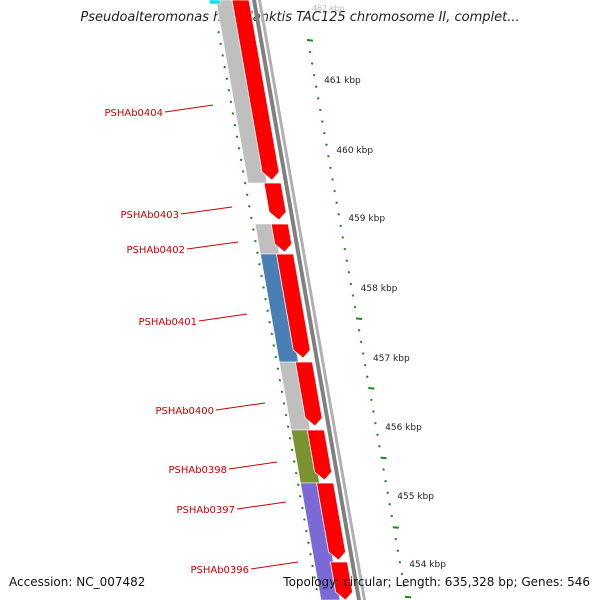  Describe the element at coordinates (184, 411) in the screenshot. I see `gene-label-pshab0400: PSHAb0400` at that location.